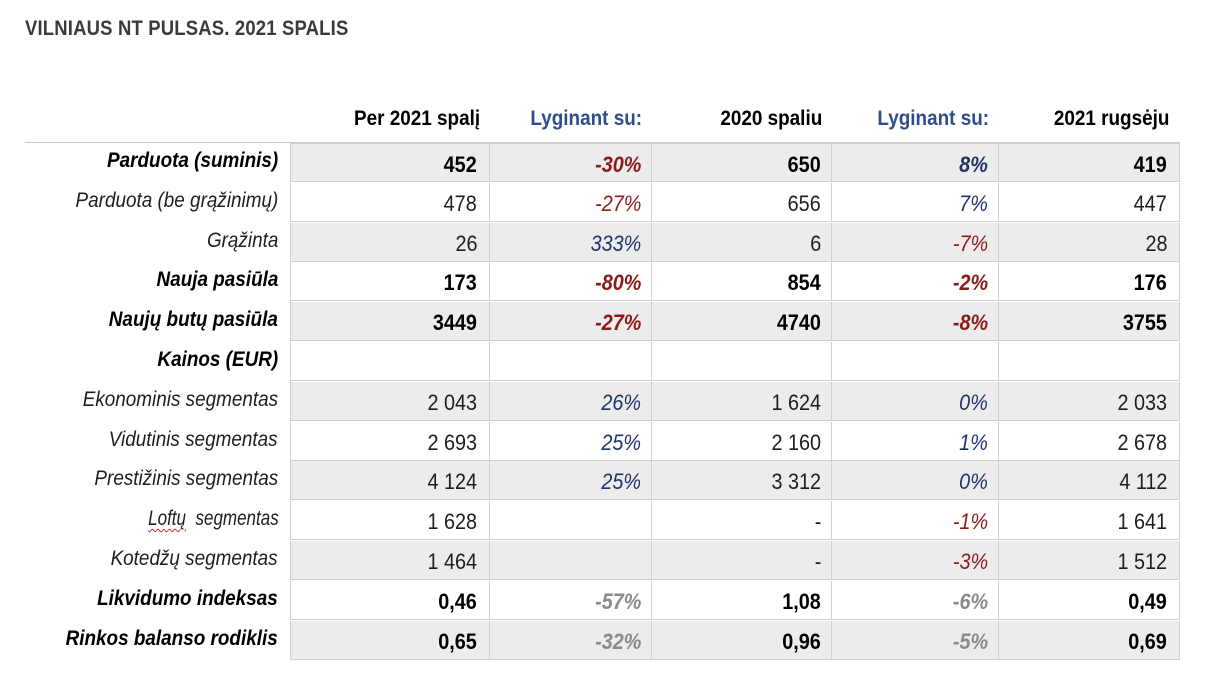 The height and width of the screenshot is (686, 1208). Describe the element at coordinates (742, 202) in the screenshot. I see `table-cell-v2: 656` at that location.